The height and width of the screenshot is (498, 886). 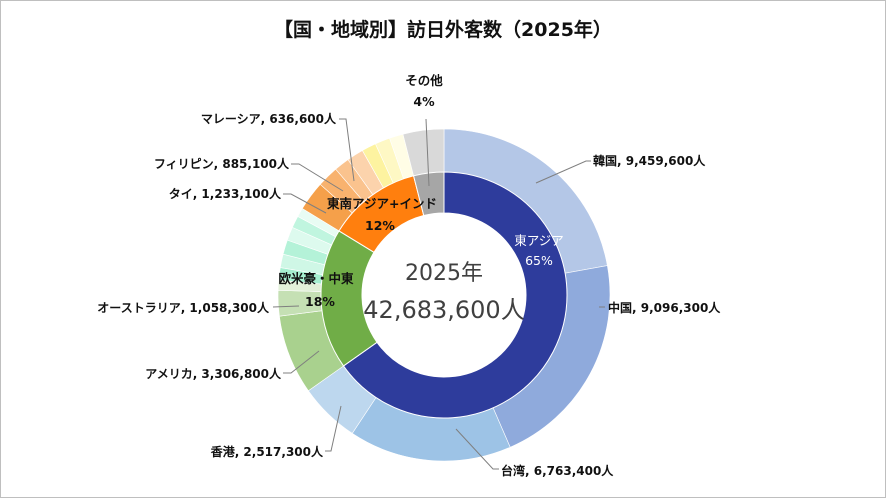 What do you see at coordinates (380, 225) in the screenshot?
I see `label-sea-percent: 12%` at bounding box center [380, 225].